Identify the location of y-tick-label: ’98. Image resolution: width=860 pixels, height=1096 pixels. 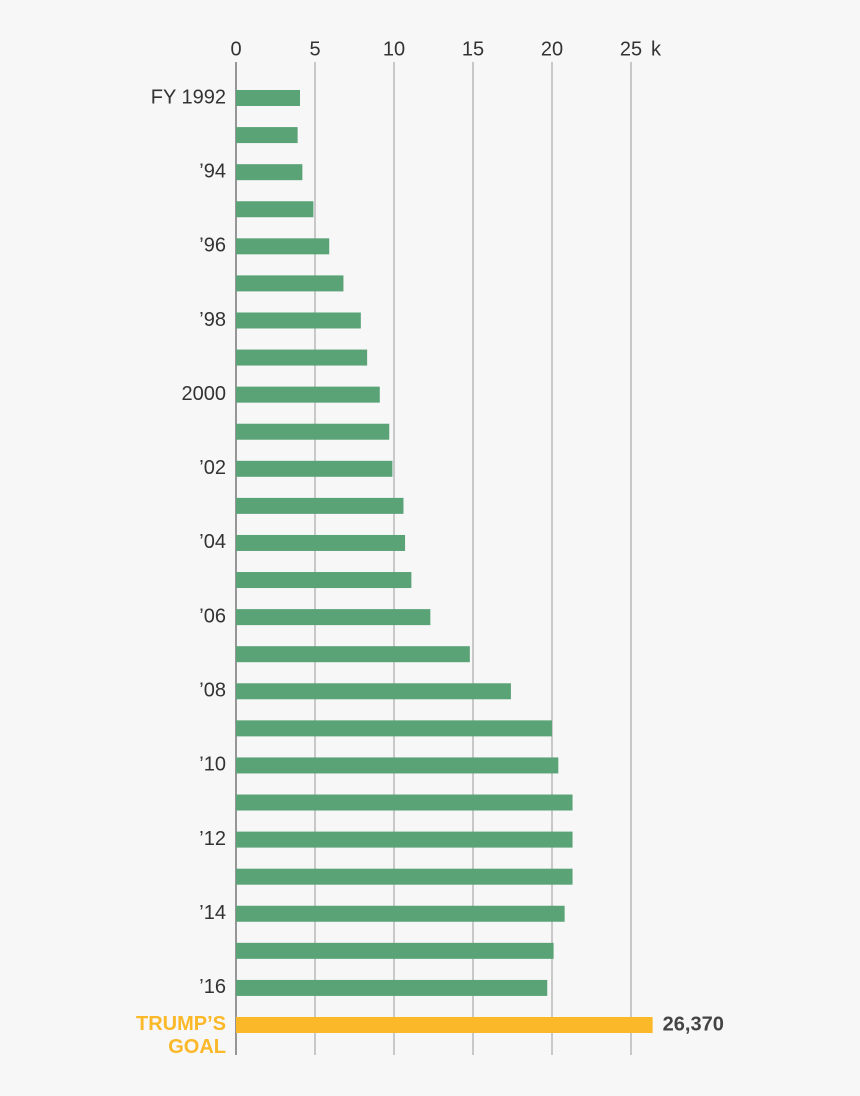
(212, 320).